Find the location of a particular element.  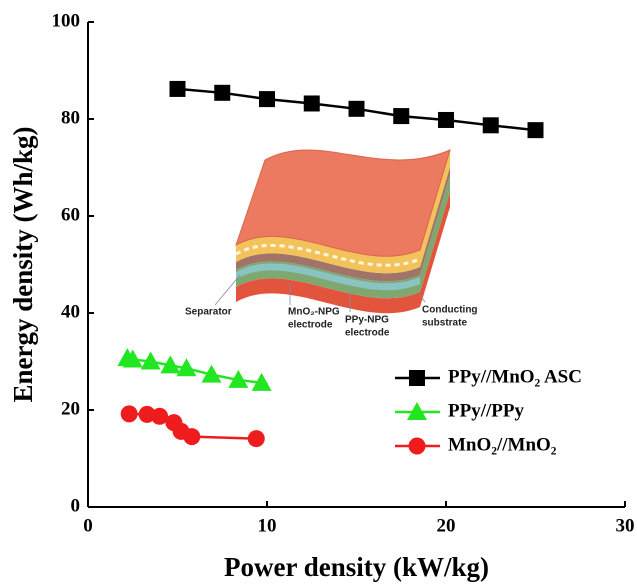

y-tick-label: 40 is located at coordinates (70, 311).